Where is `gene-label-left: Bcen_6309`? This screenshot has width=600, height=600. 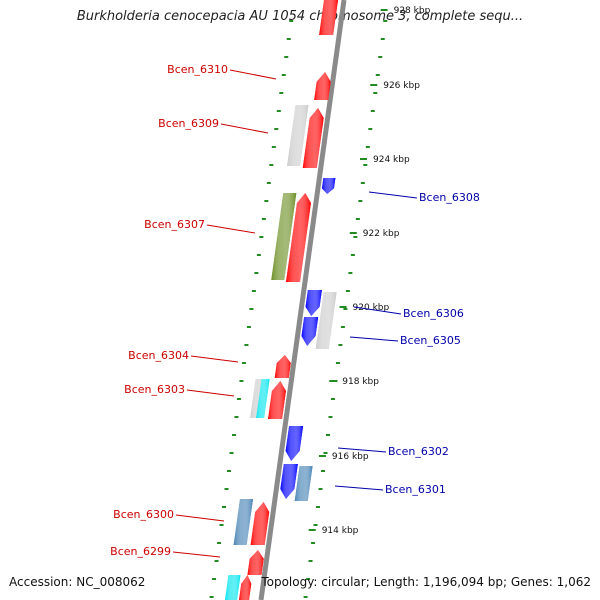 gene-label-left: Bcen_6309 is located at coordinates (188, 123).